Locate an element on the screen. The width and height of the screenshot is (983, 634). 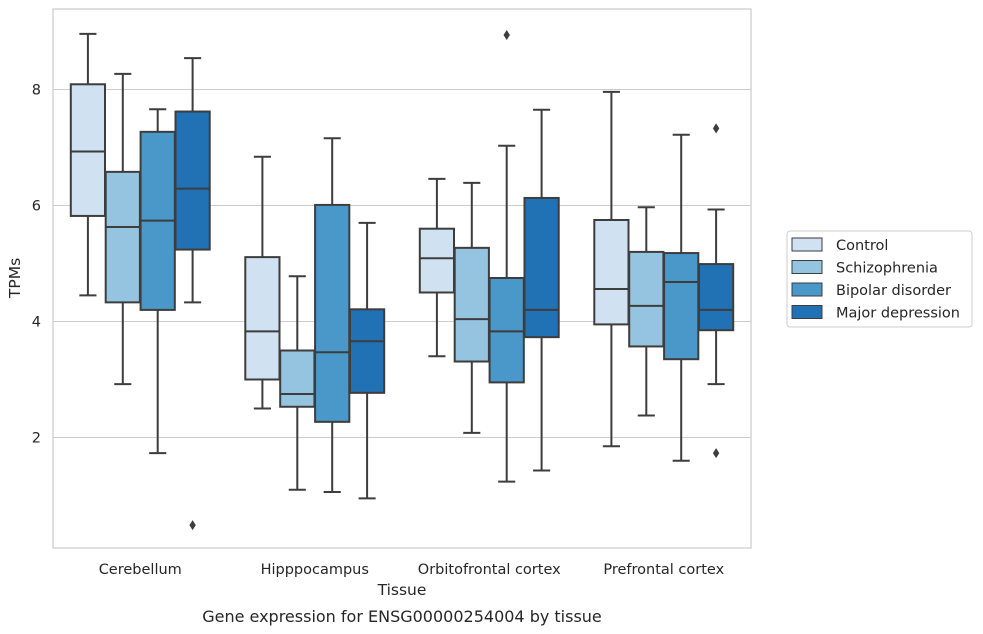
y-axis-label: TPMs is located at coordinates (15, 278).